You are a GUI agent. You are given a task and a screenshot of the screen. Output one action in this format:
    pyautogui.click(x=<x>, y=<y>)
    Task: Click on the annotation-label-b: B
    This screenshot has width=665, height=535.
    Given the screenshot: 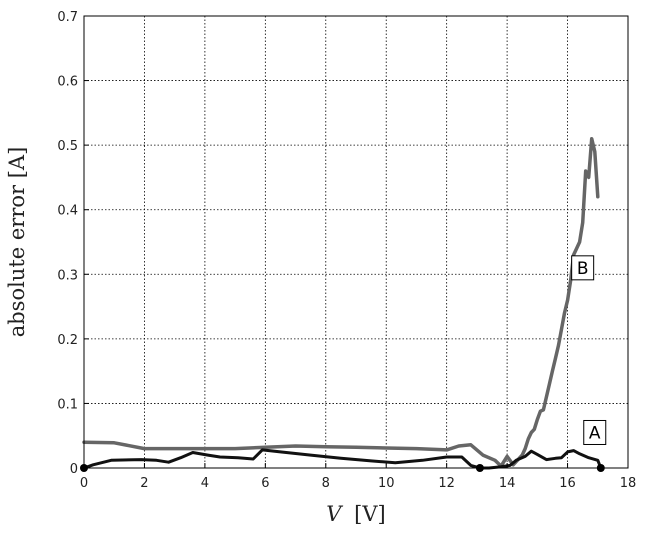 What is the action you would take?
    pyautogui.click(x=583, y=269)
    